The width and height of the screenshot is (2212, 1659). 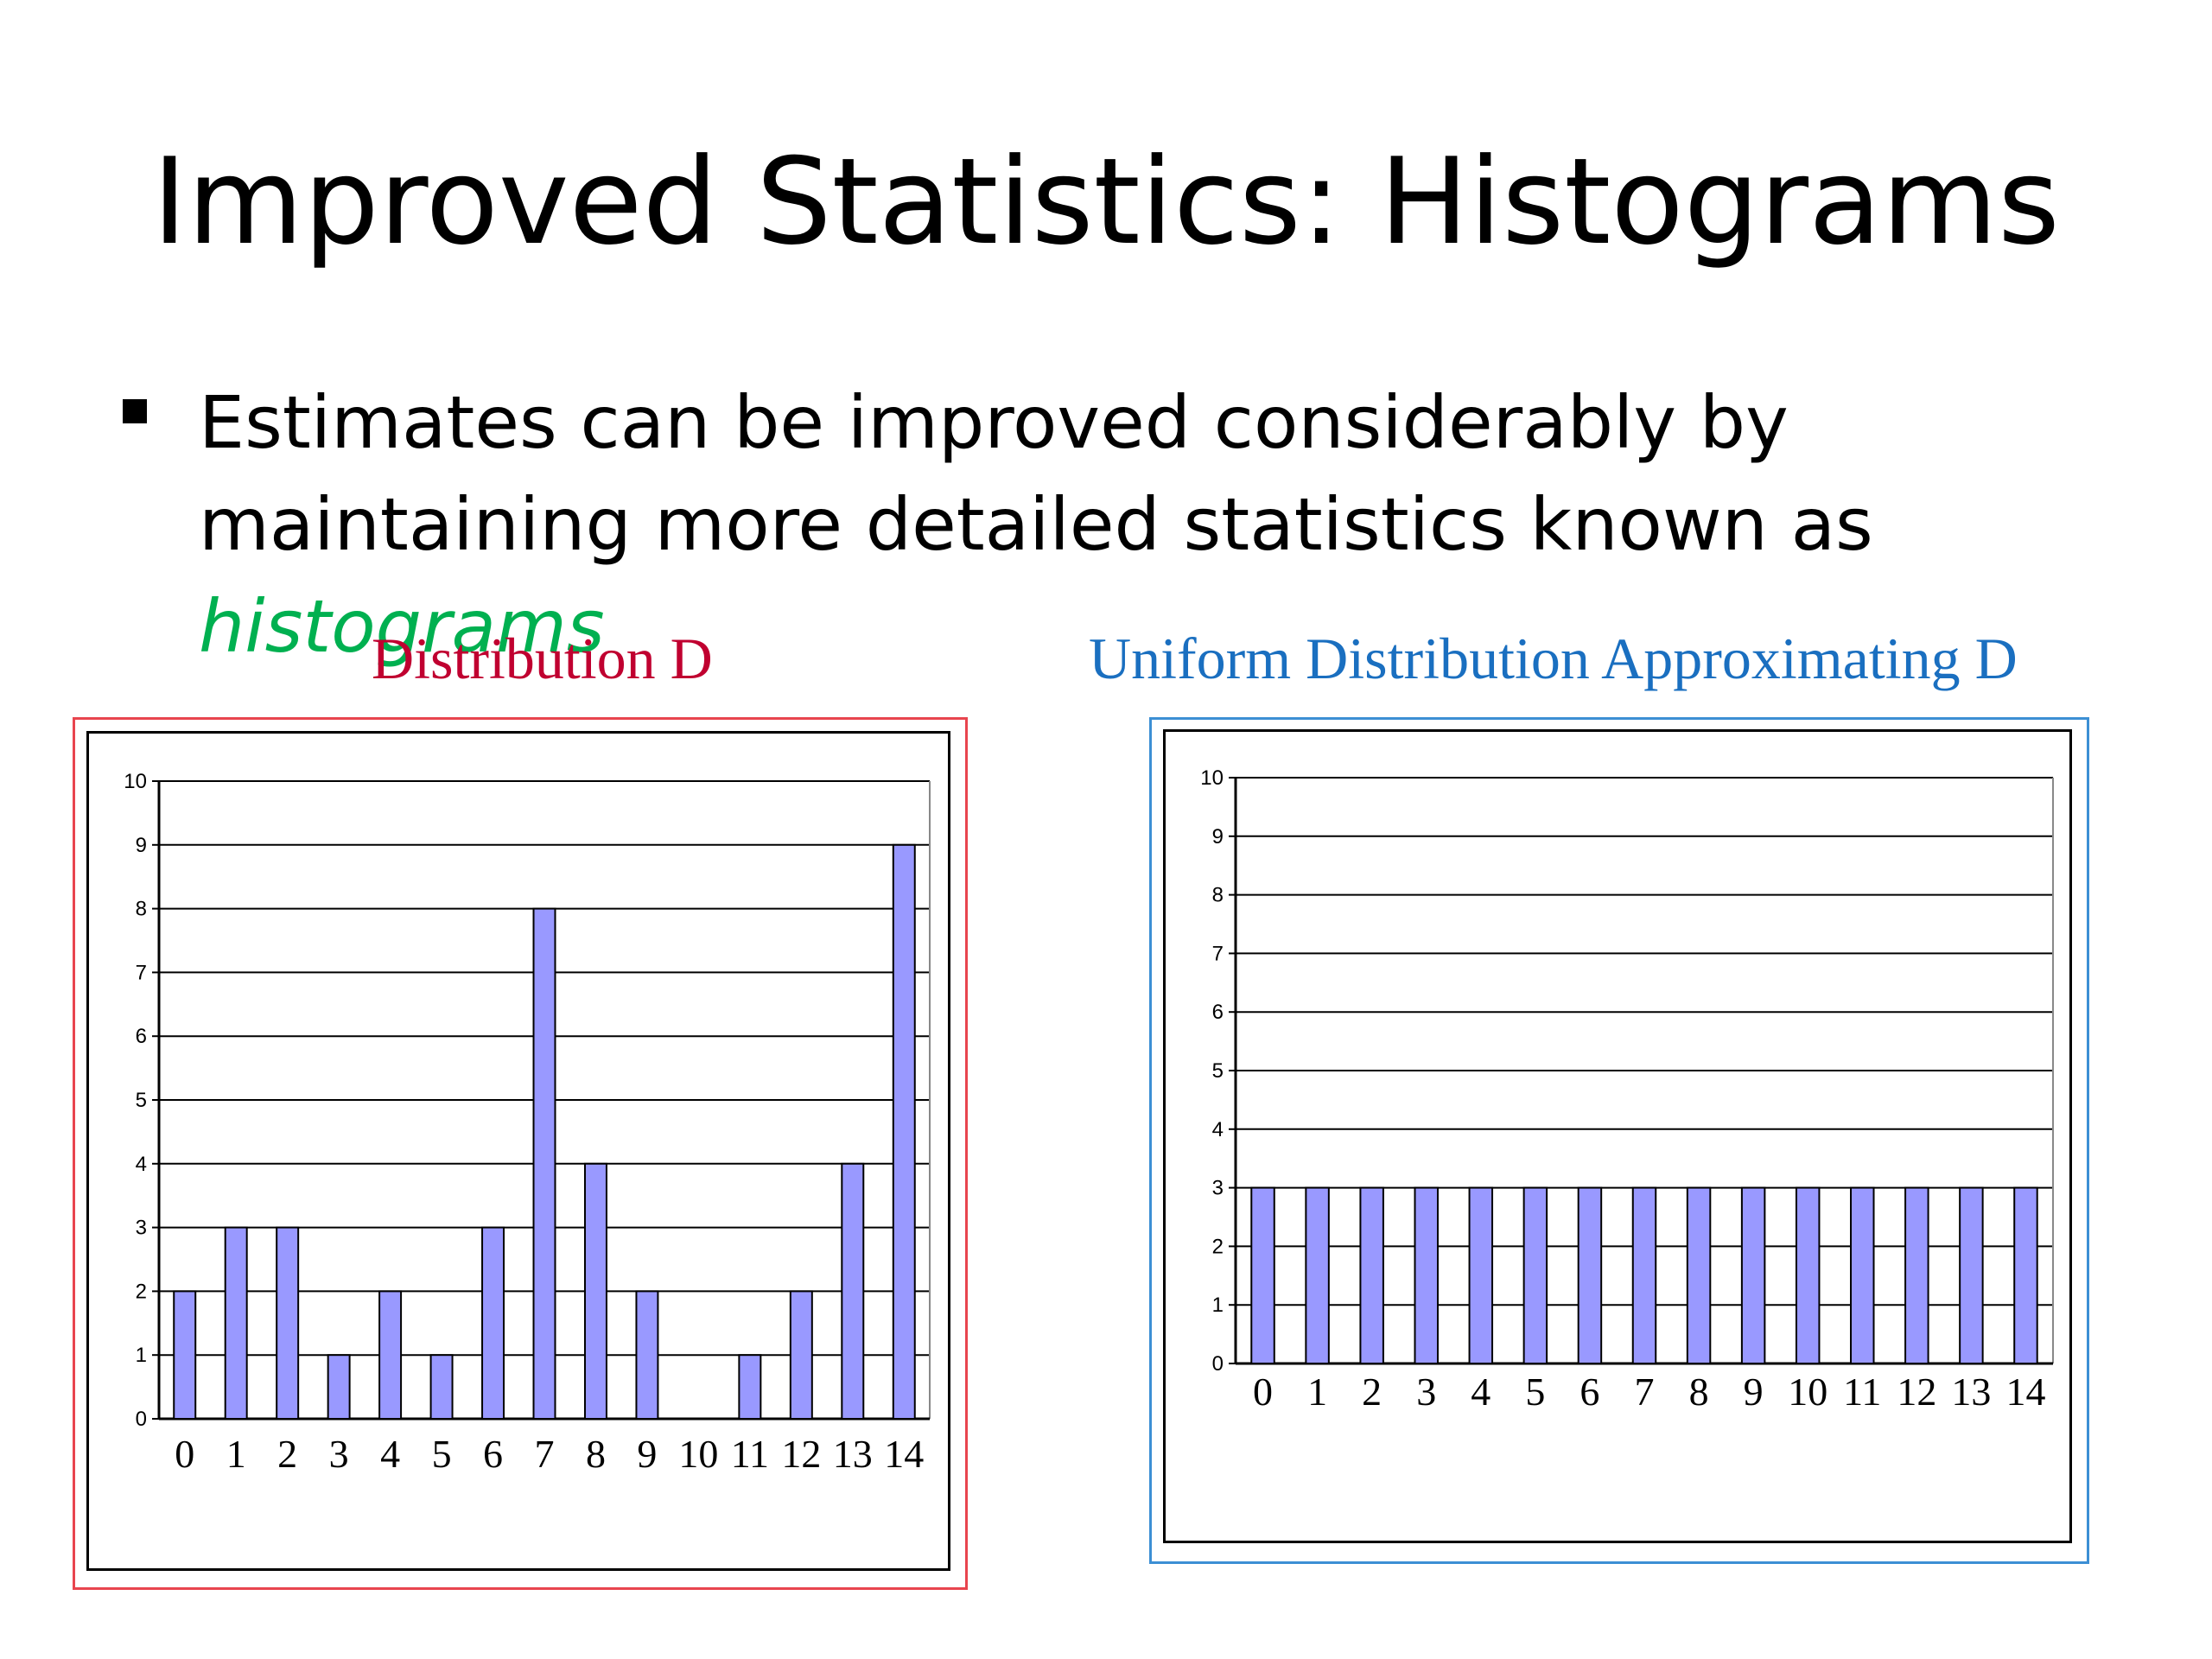 I want to click on bullet-marker, so click(x=135, y=411).